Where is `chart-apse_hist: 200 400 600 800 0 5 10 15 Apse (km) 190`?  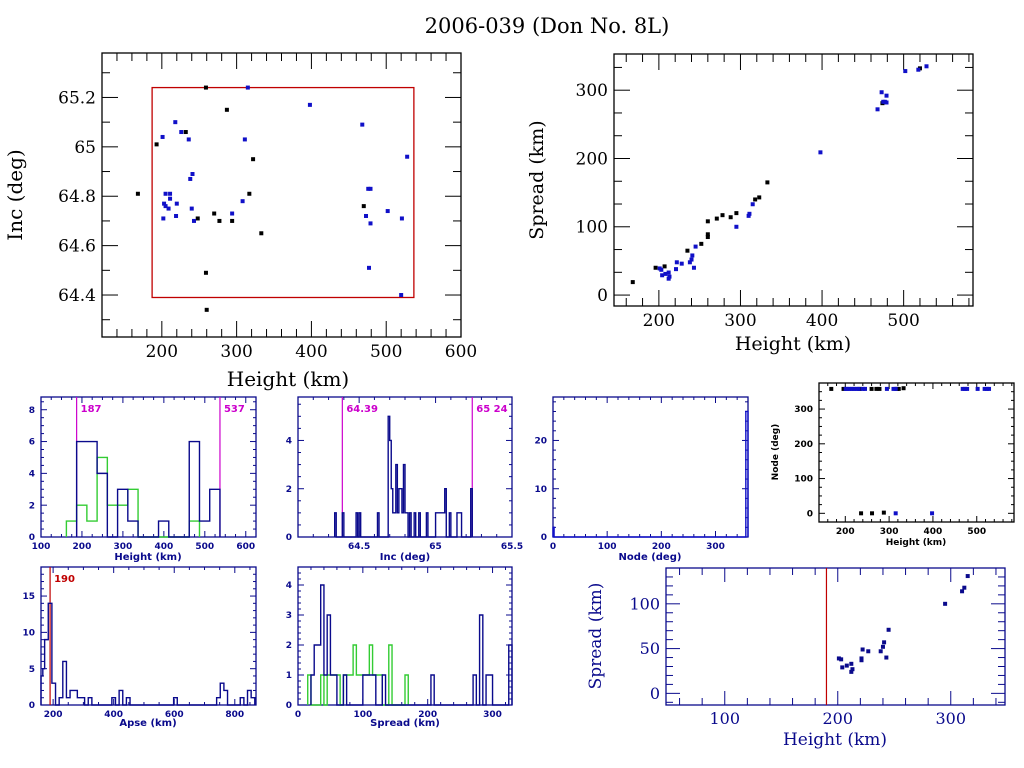
chart-apse_hist: 200 400 600 800 0 5 10 15 Apse (km) 190 is located at coordinates (139, 647).